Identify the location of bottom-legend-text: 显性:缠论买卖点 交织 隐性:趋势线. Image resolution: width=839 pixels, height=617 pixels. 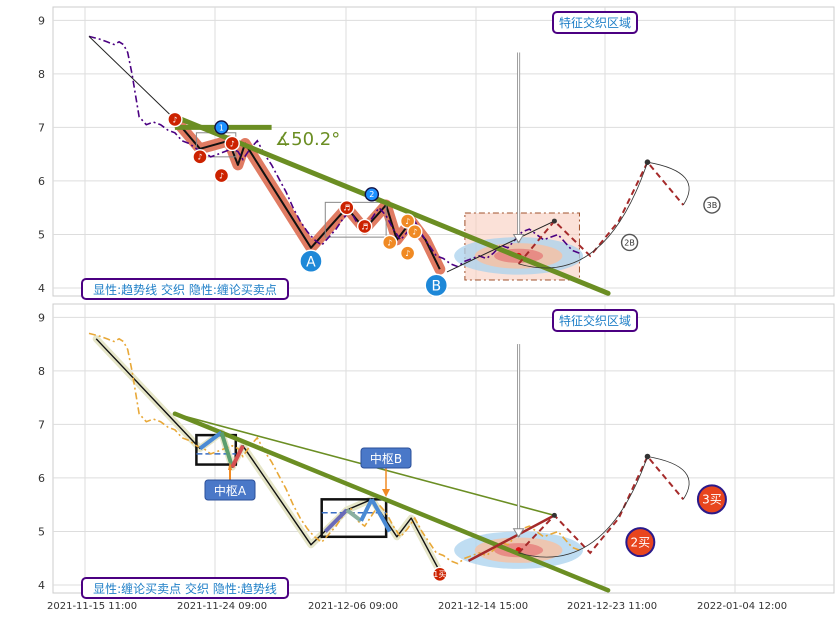
(185, 588).